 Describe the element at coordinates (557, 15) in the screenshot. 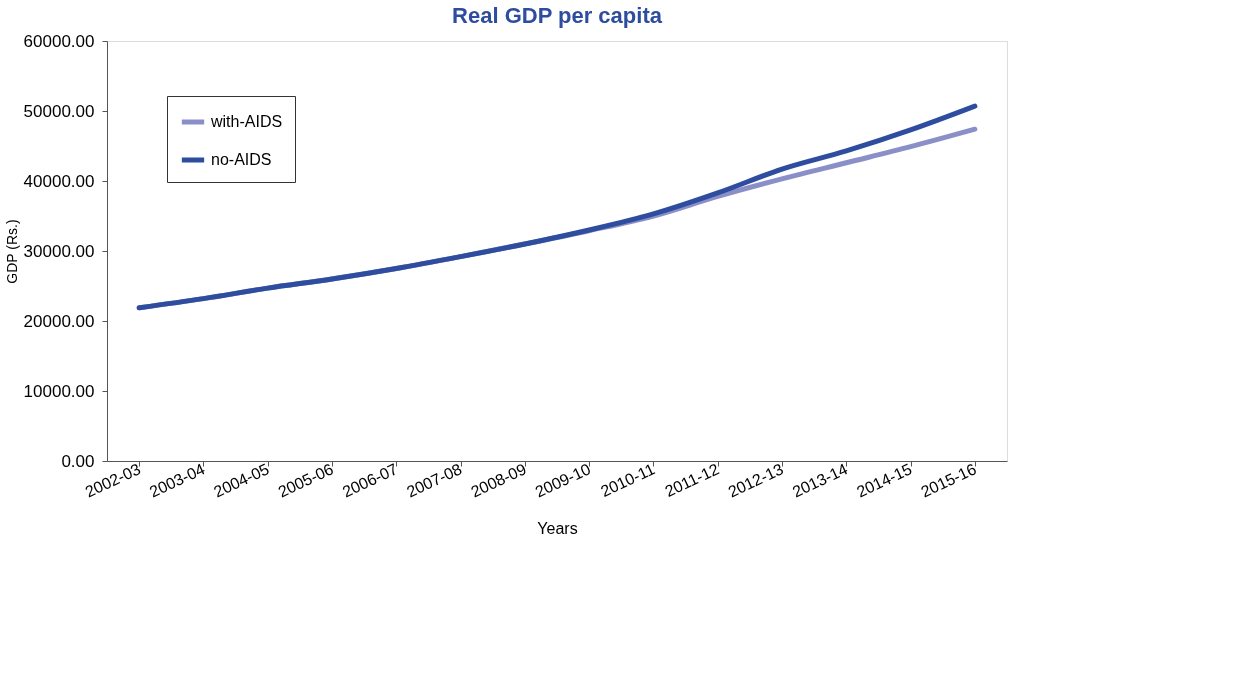

I see `chart-title: Real GDP per capita` at that location.